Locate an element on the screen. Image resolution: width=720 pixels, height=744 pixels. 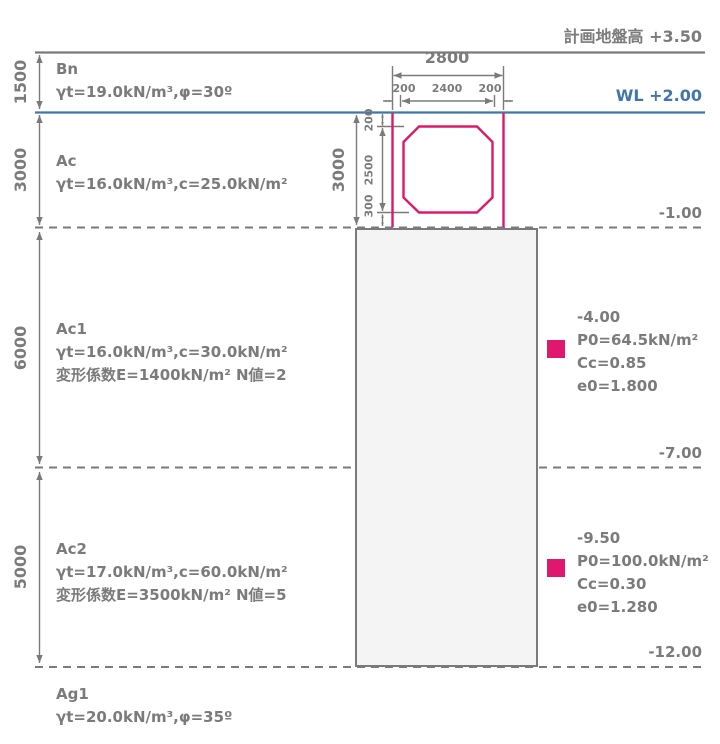
water-level-label: WL +2.00 is located at coordinates (658, 95).